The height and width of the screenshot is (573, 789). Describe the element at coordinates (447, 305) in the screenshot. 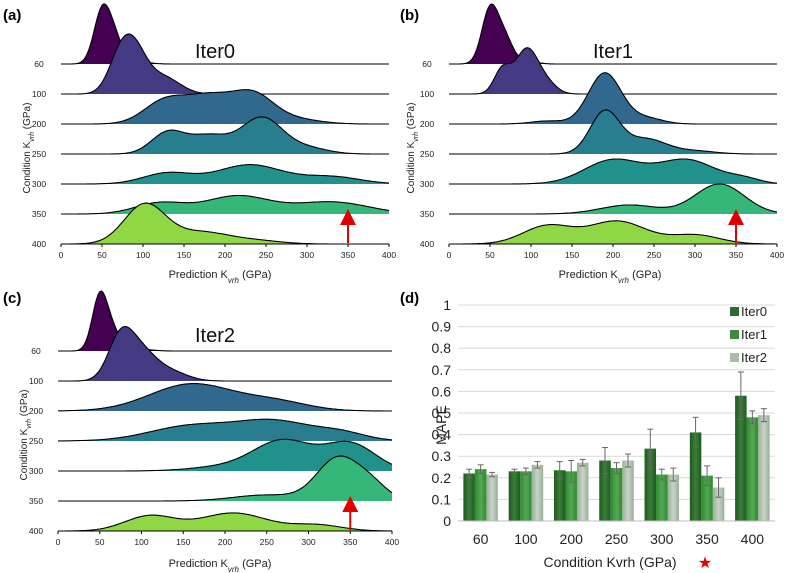

I see `y-tick-1: 1` at that location.